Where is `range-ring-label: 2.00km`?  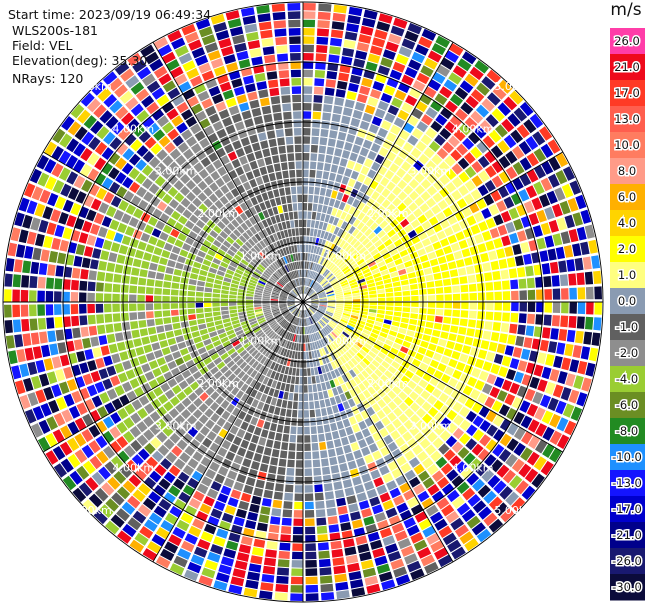 range-ring-label: 2.00km is located at coordinates (388, 383).